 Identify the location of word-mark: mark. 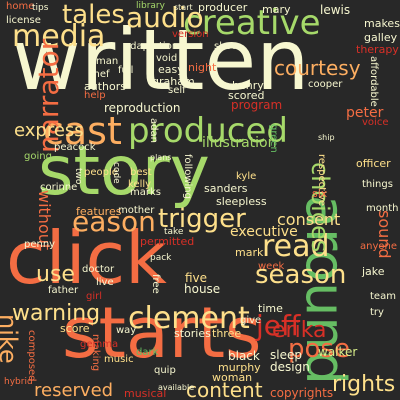
(249, 252).